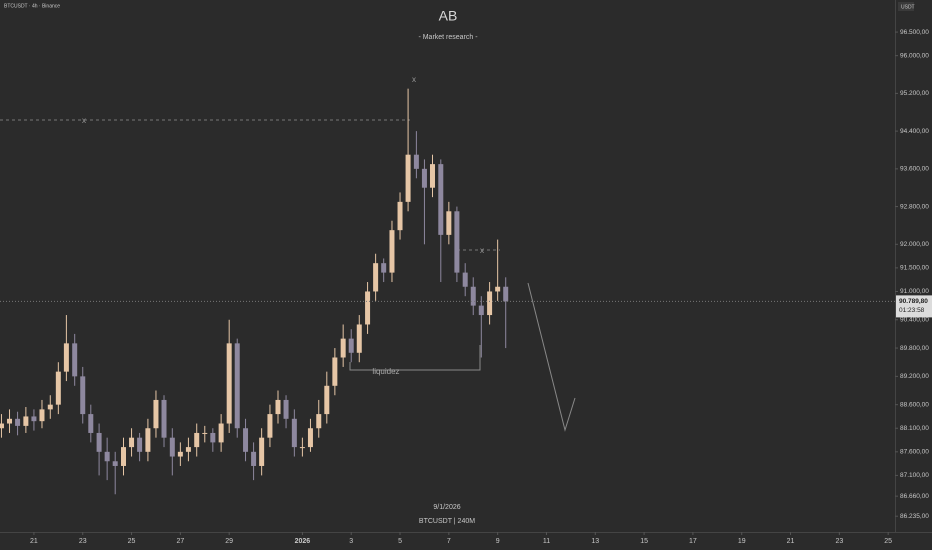  Describe the element at coordinates (447, 521) in the screenshot. I see `footer-symbol: BTCUSDT | 240M` at that location.